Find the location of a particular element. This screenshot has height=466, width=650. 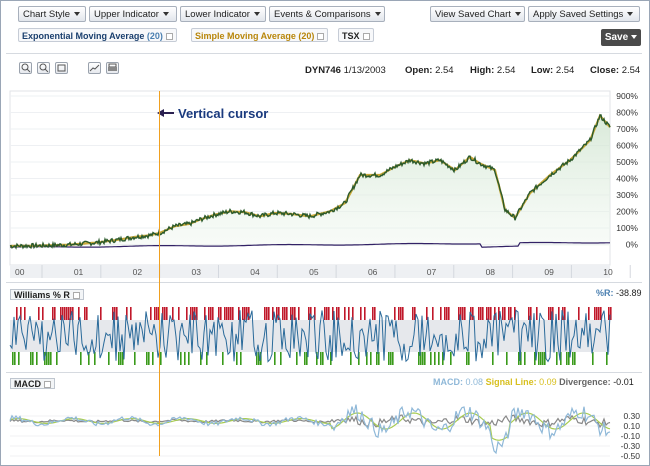

macd-chart: 0.300.10-0.10-0.30-0.50 is located at coordinates (325, 426).